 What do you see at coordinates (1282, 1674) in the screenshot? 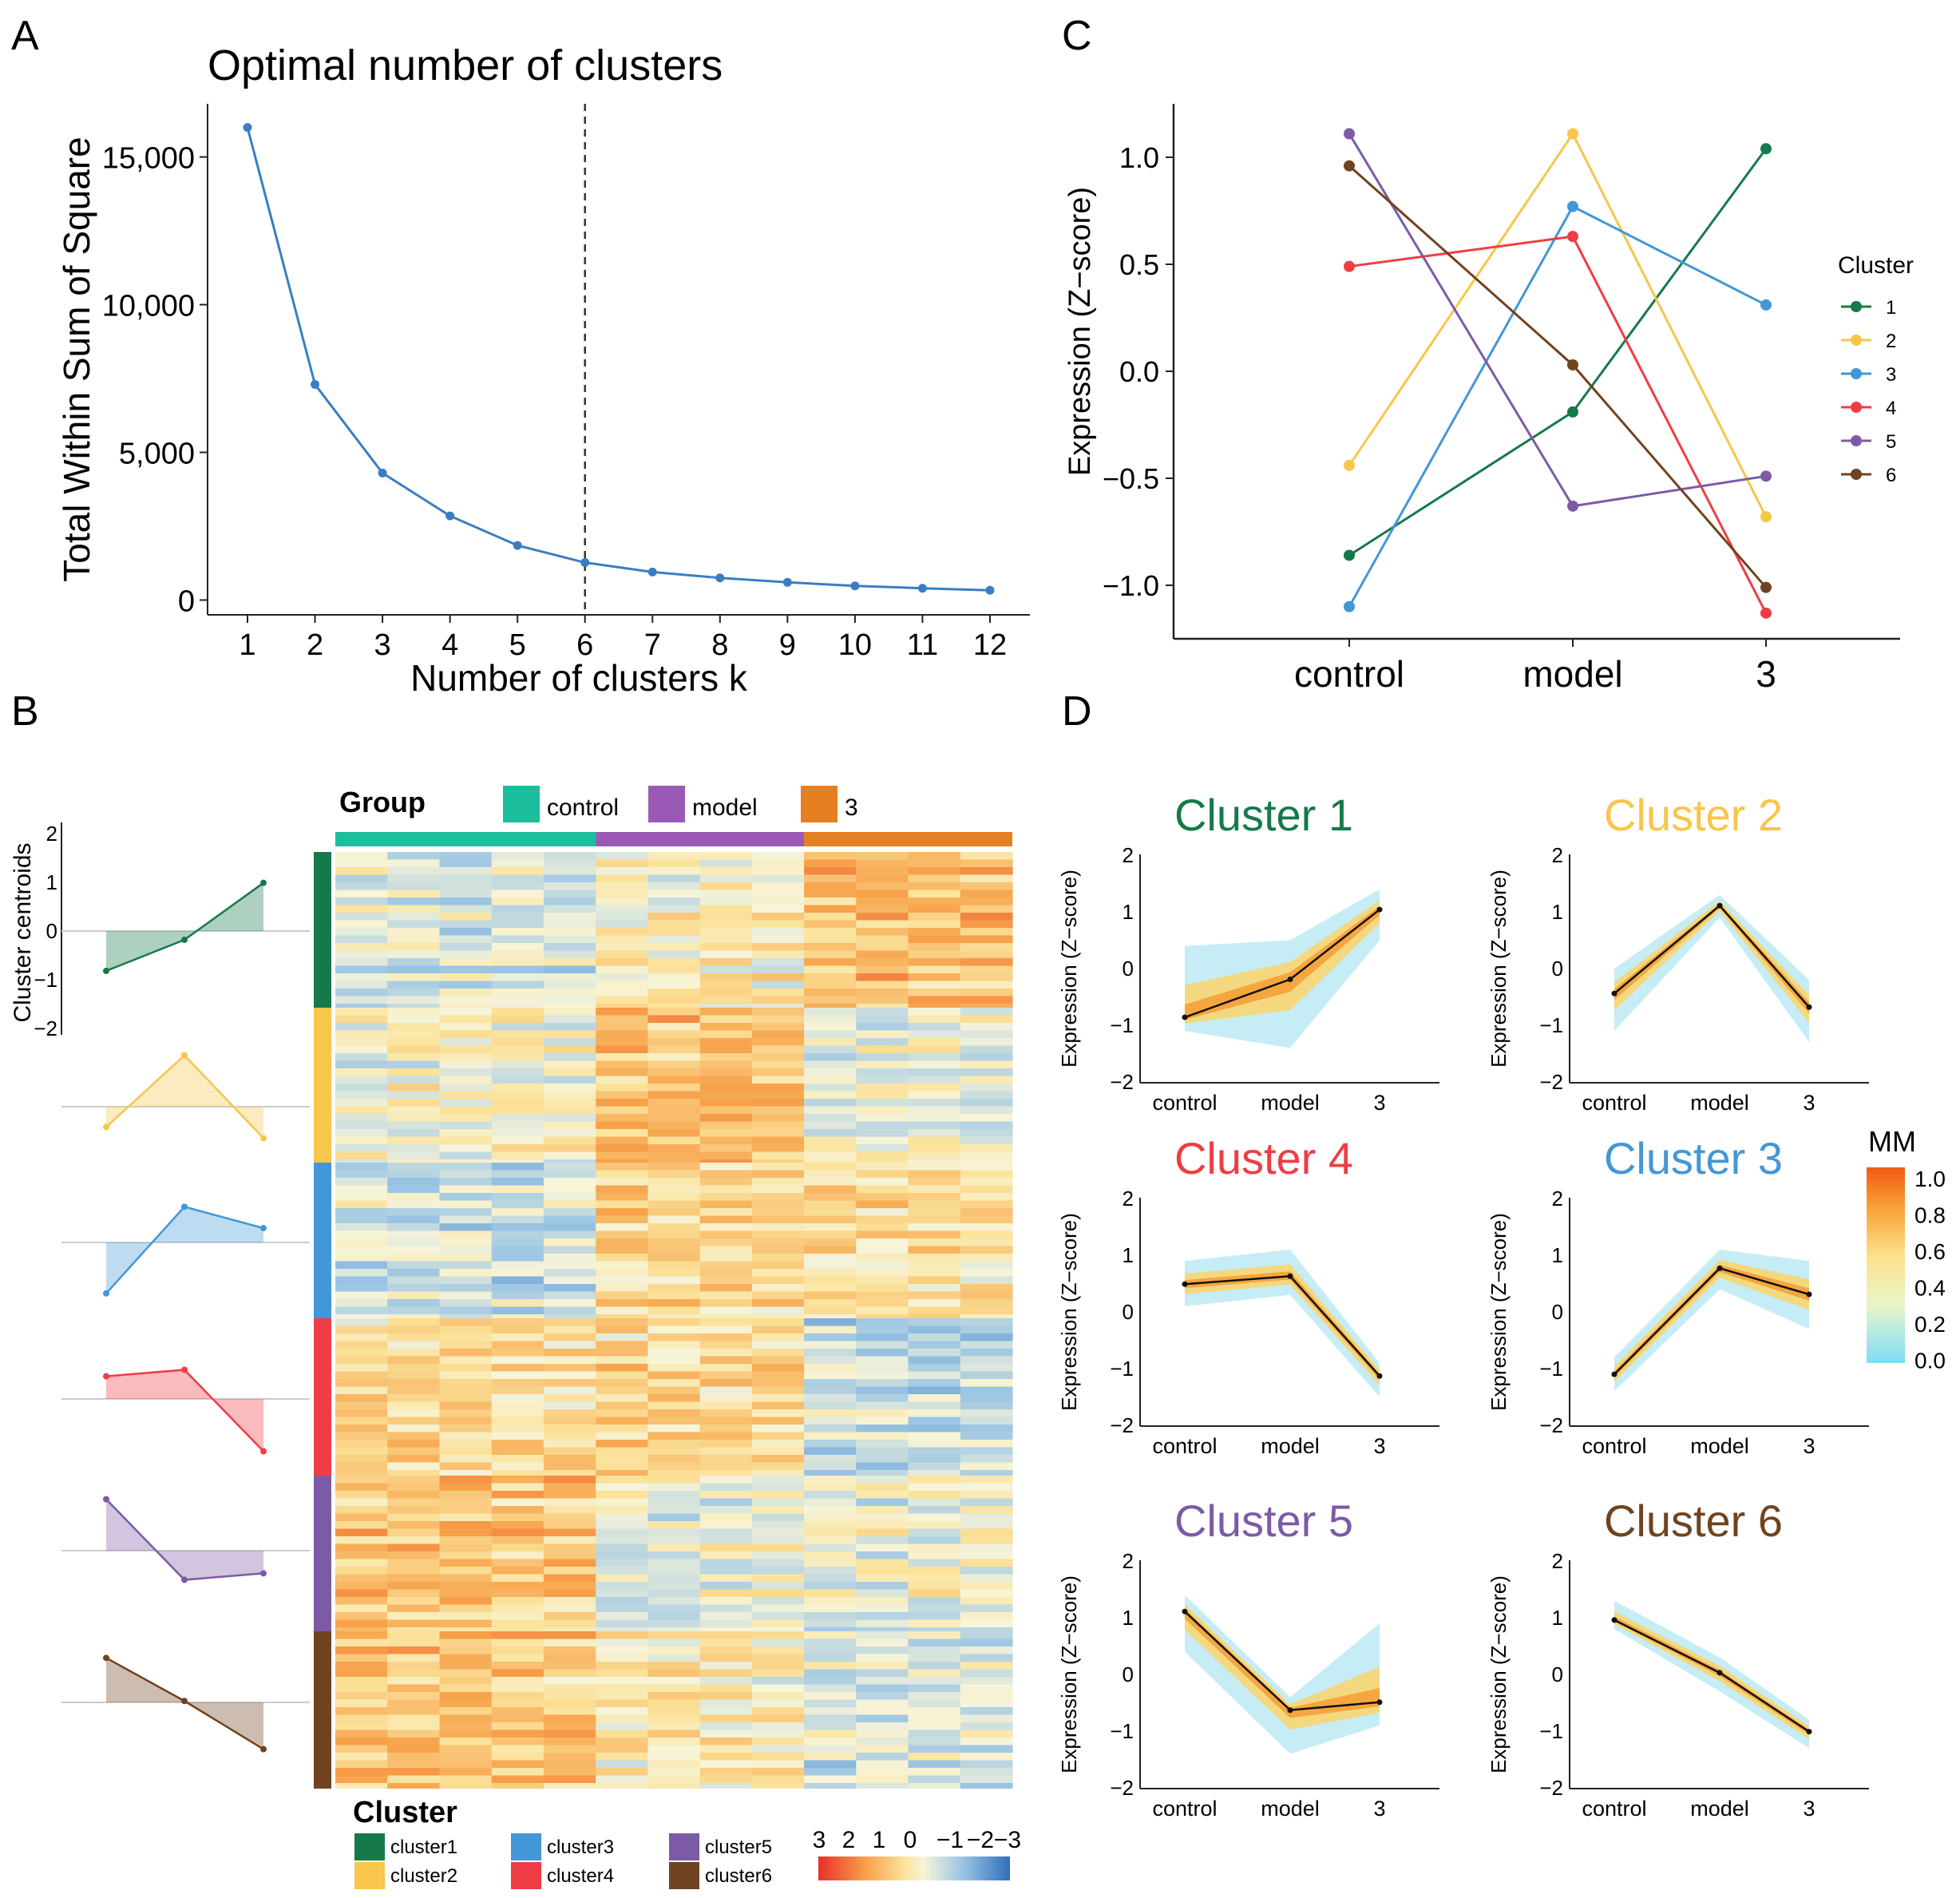
I see `cluster-panel-band-outer` at bounding box center [1282, 1674].